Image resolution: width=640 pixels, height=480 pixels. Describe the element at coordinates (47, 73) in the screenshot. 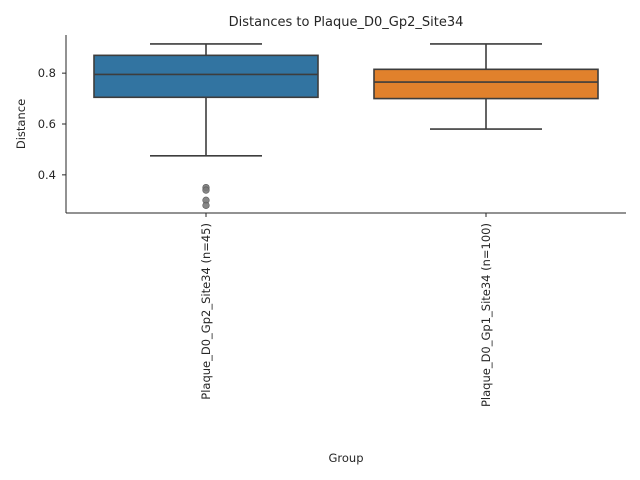

I see `y-tick-label: 0.8` at that location.